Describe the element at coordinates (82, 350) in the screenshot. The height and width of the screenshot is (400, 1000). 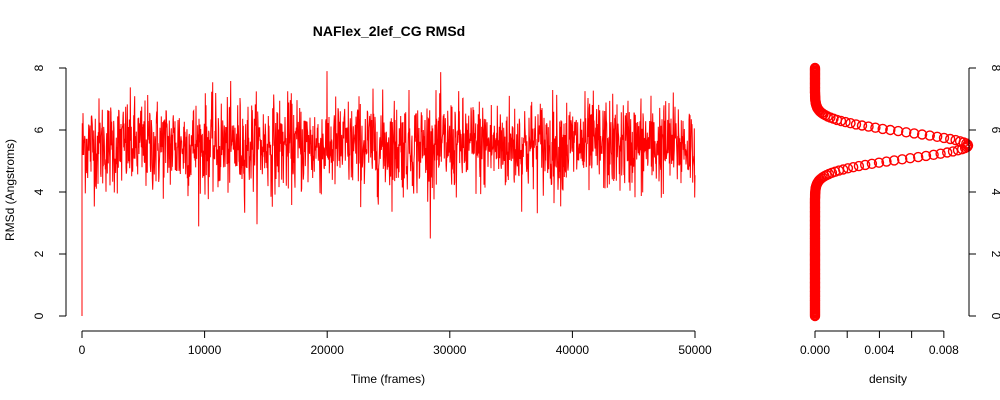
I see `main-x-tick-label: 0` at that location.